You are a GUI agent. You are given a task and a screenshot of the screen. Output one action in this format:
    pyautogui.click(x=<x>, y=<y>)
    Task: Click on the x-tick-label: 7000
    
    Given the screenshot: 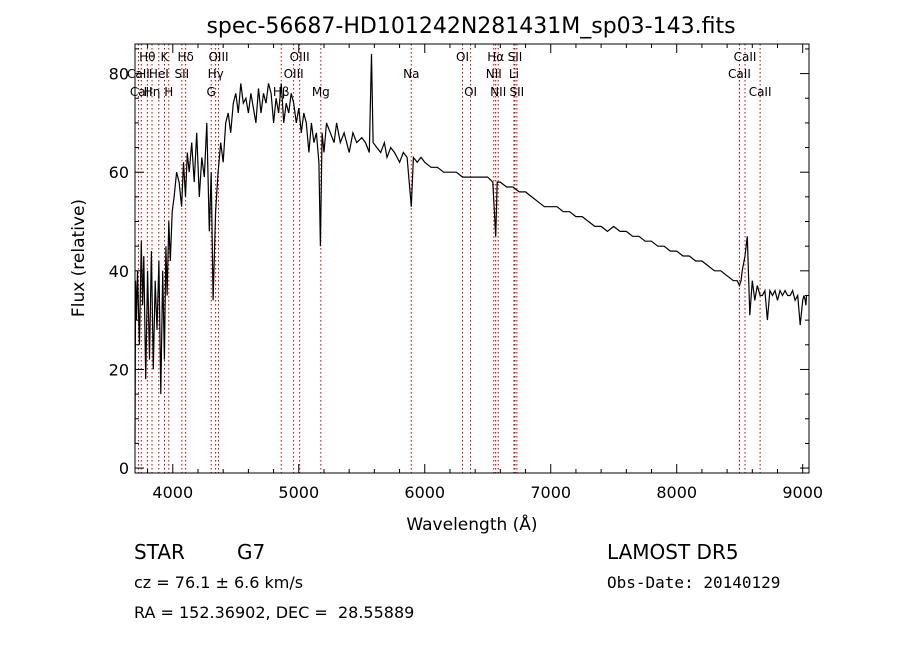 What is the action you would take?
    pyautogui.click(x=550, y=492)
    